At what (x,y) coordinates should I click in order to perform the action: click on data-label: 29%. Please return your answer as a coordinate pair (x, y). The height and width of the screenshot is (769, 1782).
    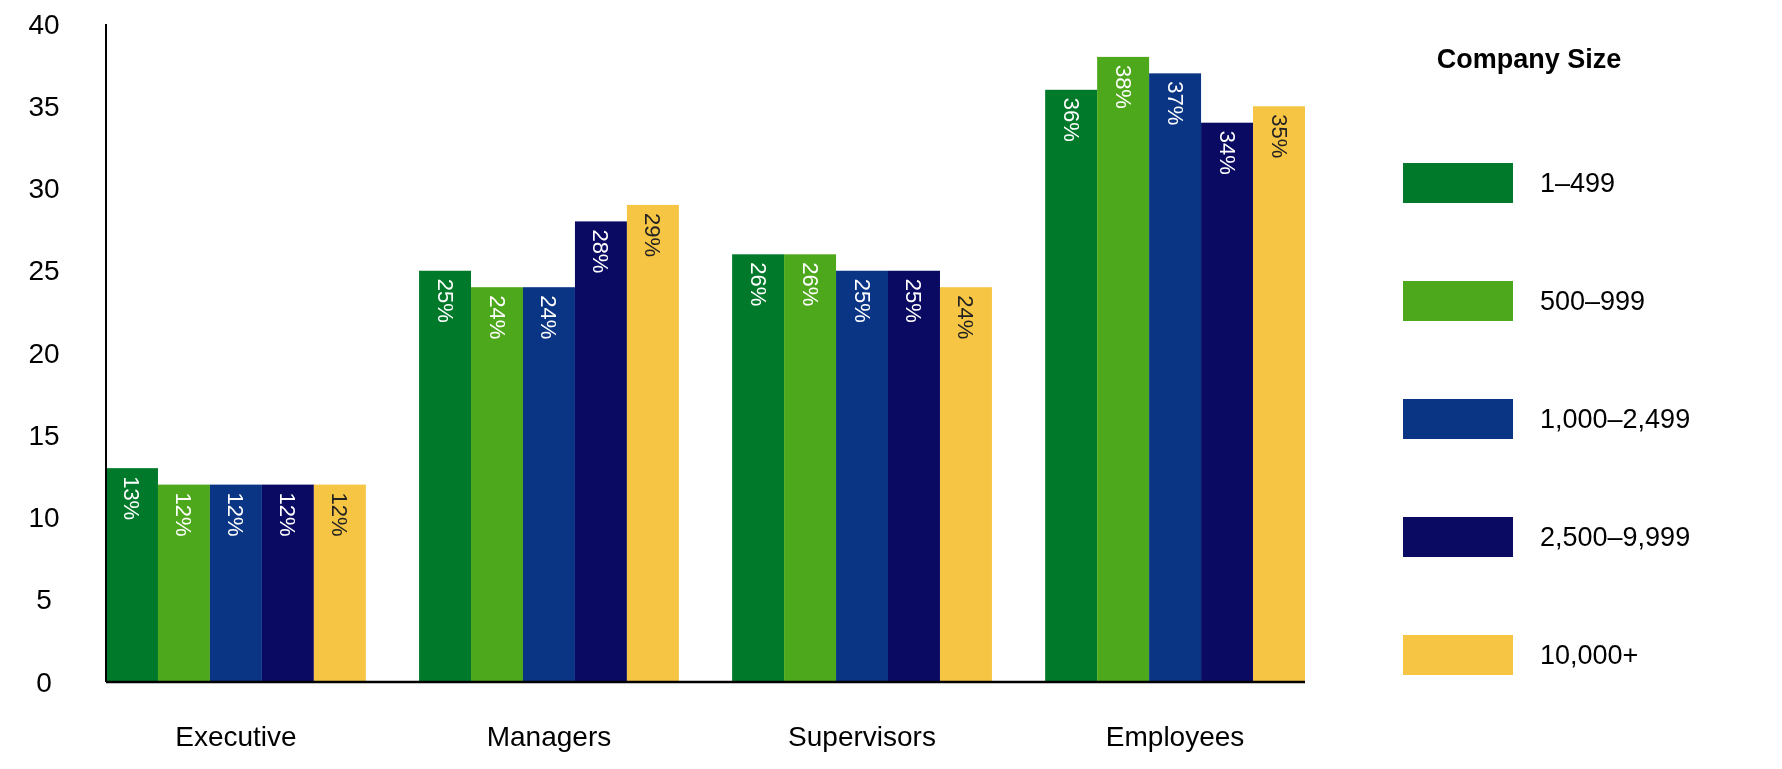
    Looking at the image, I should click on (653, 234).